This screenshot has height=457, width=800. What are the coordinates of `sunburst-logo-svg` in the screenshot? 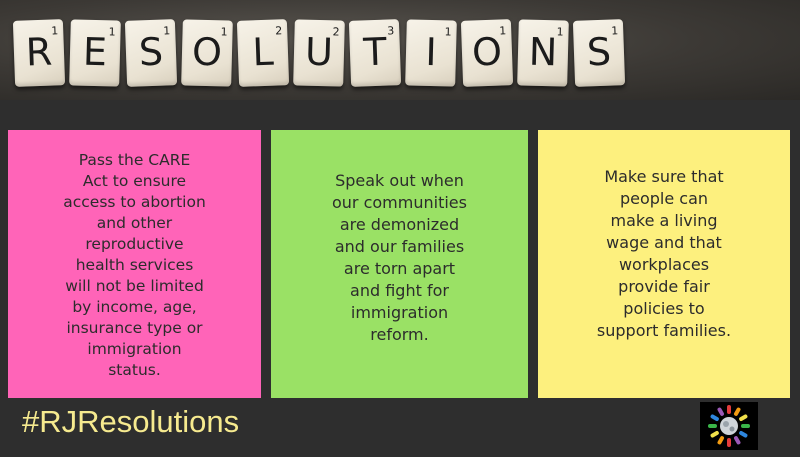 It's located at (729, 426).